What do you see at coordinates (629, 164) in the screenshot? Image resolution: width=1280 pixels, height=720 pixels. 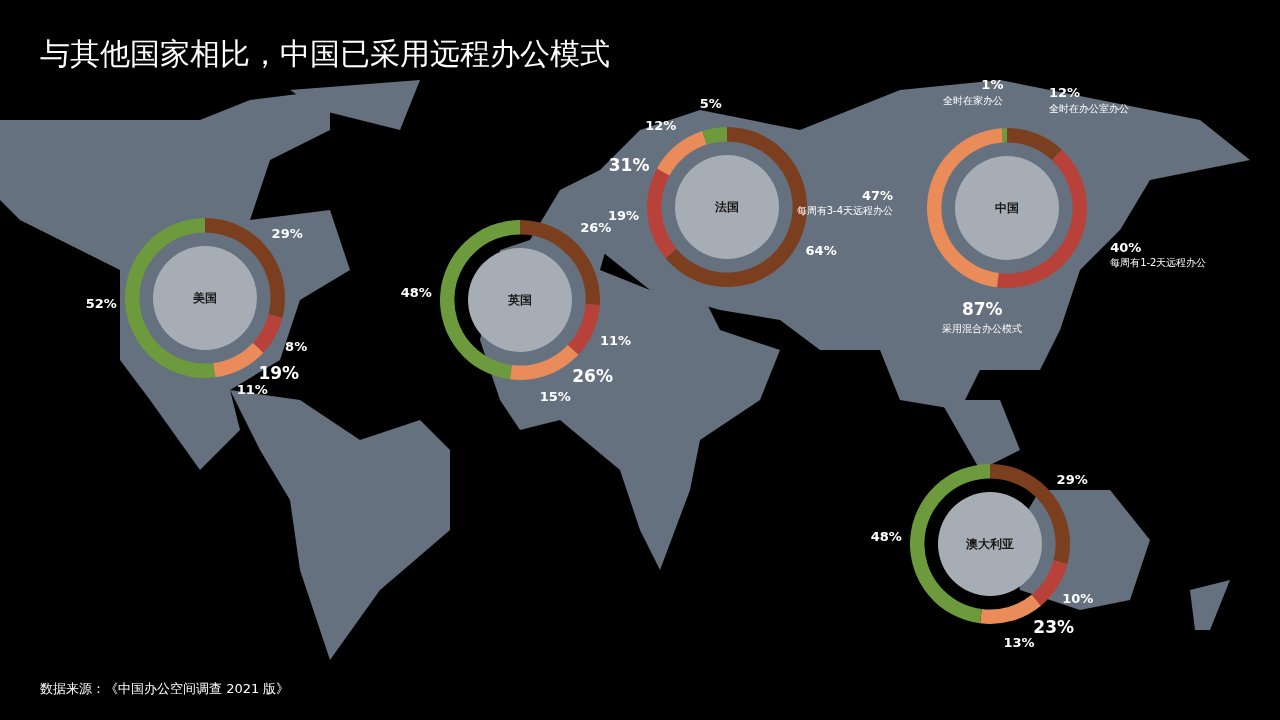 I see `text: 31%` at bounding box center [629, 164].